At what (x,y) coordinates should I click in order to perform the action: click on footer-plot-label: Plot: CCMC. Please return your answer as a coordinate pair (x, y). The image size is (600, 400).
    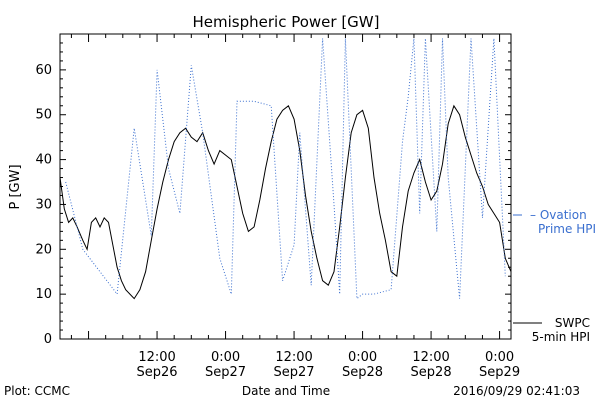
    Looking at the image, I should click on (37, 391).